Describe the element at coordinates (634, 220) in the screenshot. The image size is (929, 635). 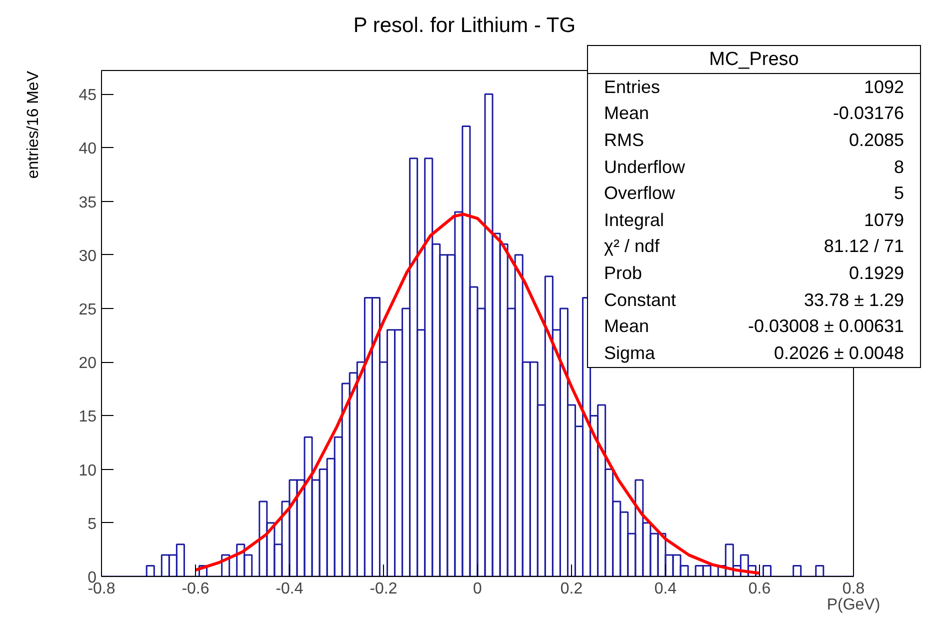
I see `annotation: Integral` at that location.